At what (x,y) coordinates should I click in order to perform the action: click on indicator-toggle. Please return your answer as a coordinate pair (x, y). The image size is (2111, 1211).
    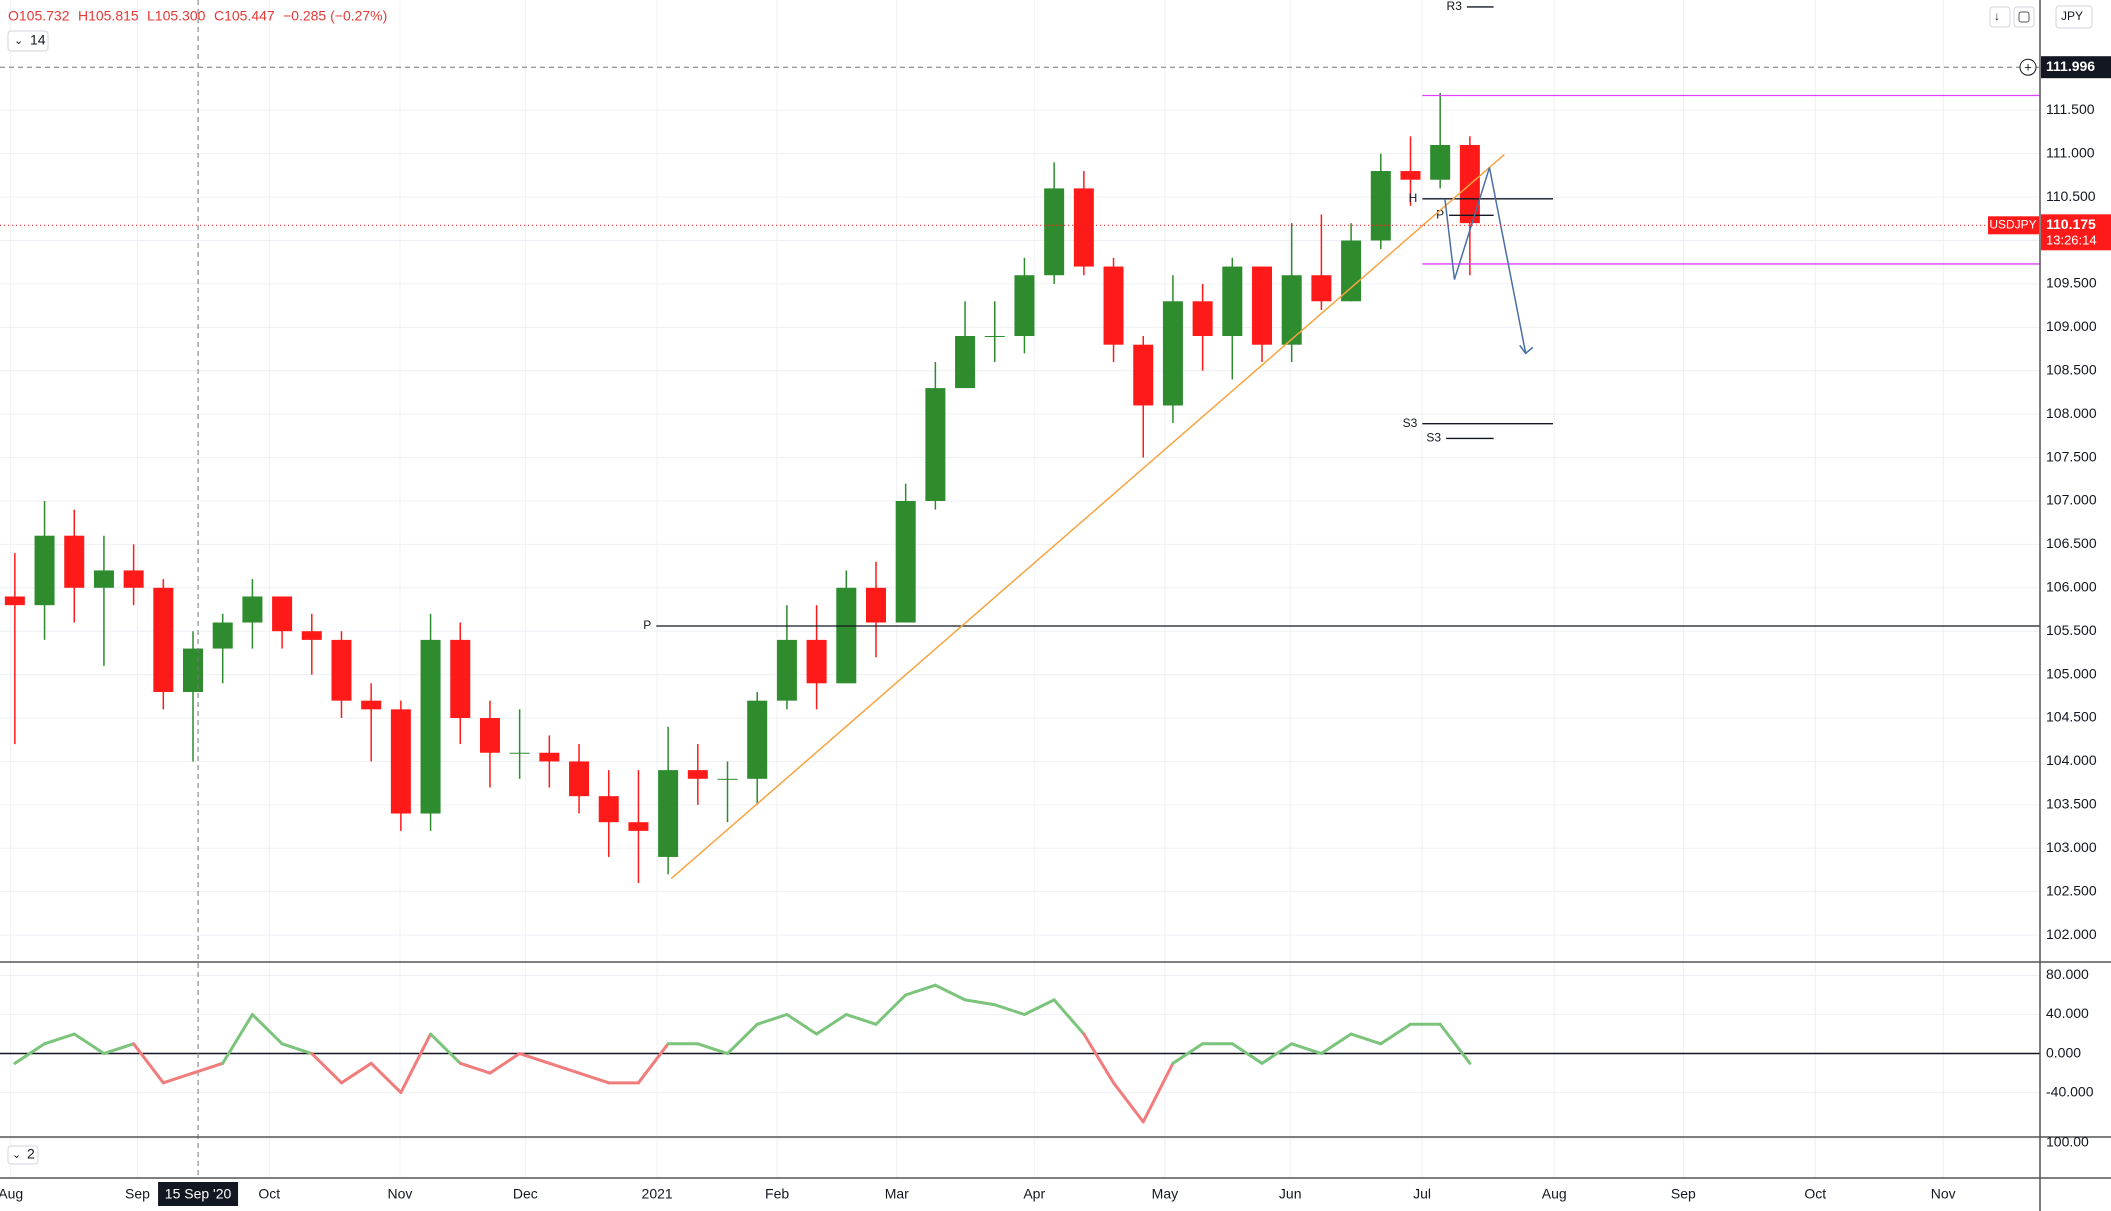
    Looking at the image, I should click on (28, 41).